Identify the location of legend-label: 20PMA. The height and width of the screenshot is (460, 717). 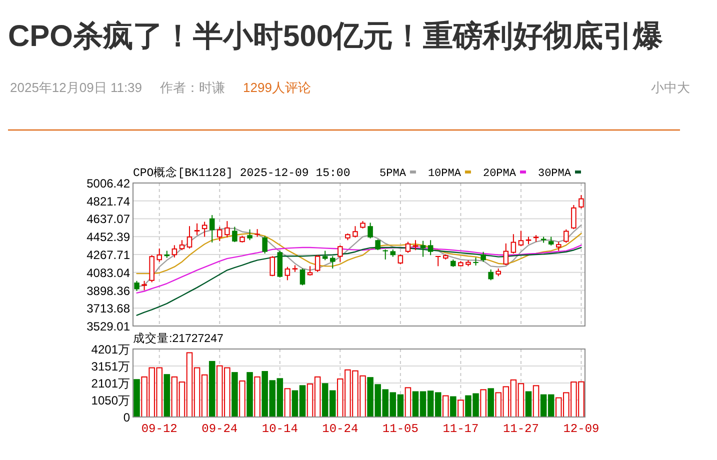
(499, 174).